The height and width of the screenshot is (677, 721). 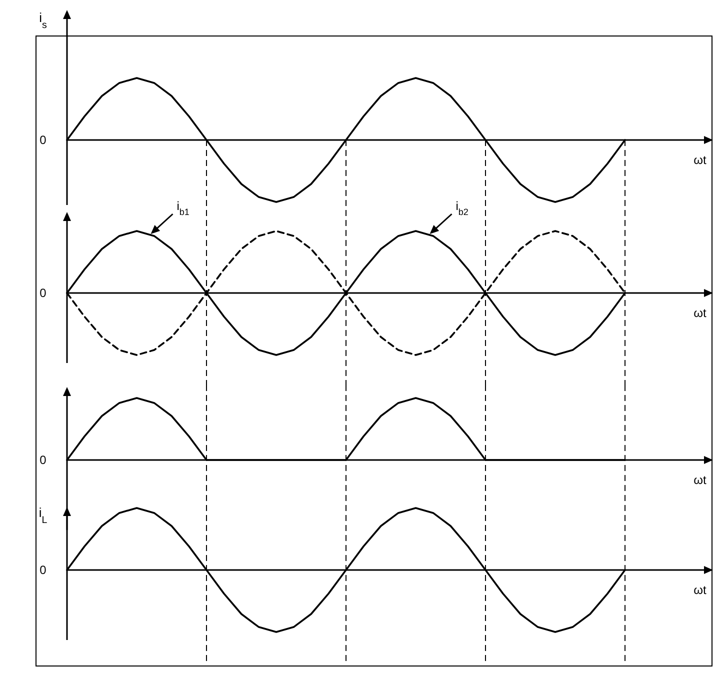 What do you see at coordinates (43, 515) in the screenshot?
I see `y-axis-title: i$_{L}$` at bounding box center [43, 515].